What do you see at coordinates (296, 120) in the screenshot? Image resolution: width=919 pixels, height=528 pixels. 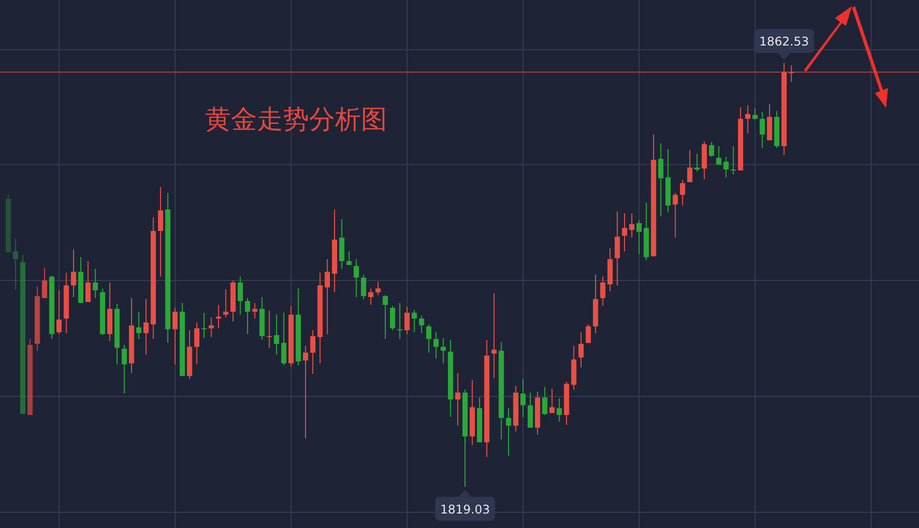 I see `title: 黄金走势分析图` at bounding box center [296, 120].